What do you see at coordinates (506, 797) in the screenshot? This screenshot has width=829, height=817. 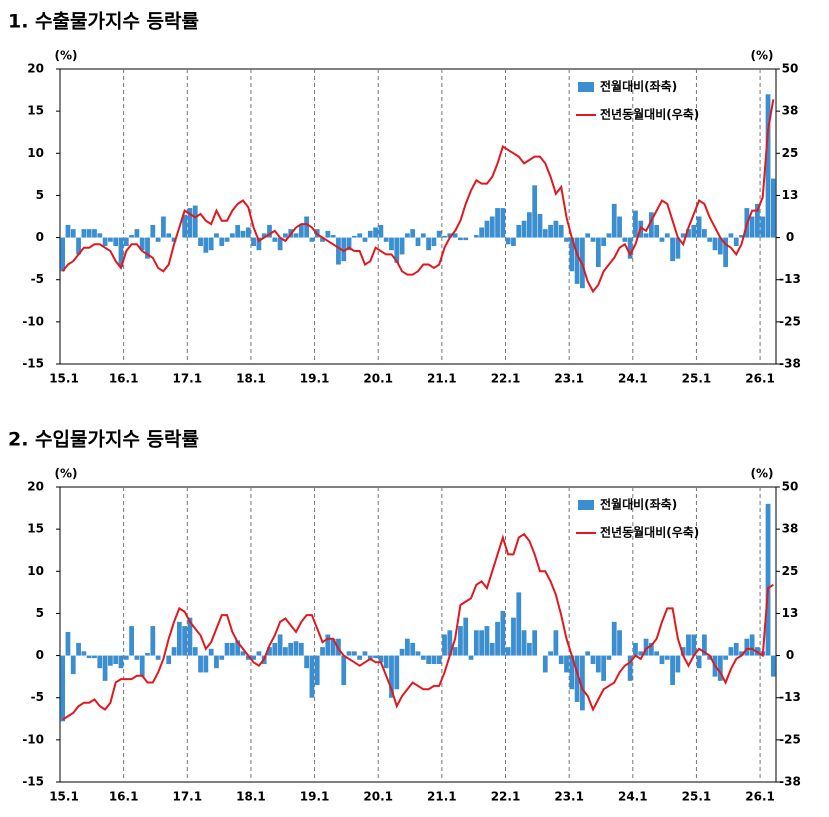 I see `x-tick-label: 22.1` at bounding box center [506, 797].